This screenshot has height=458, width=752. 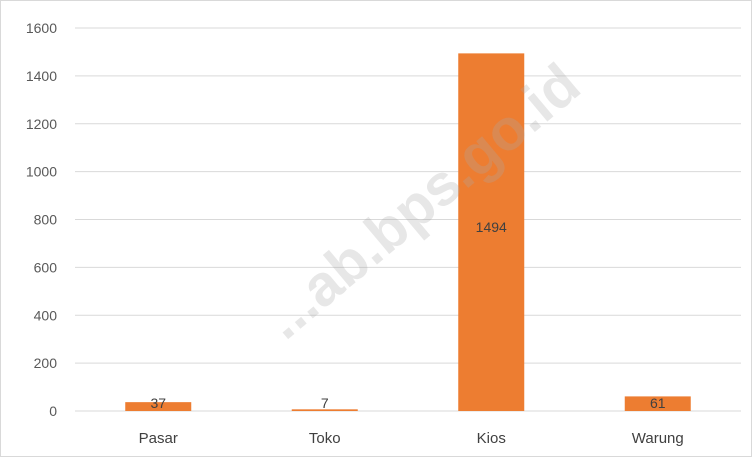 I want to click on y-tick-label: 600, so click(x=46, y=267).